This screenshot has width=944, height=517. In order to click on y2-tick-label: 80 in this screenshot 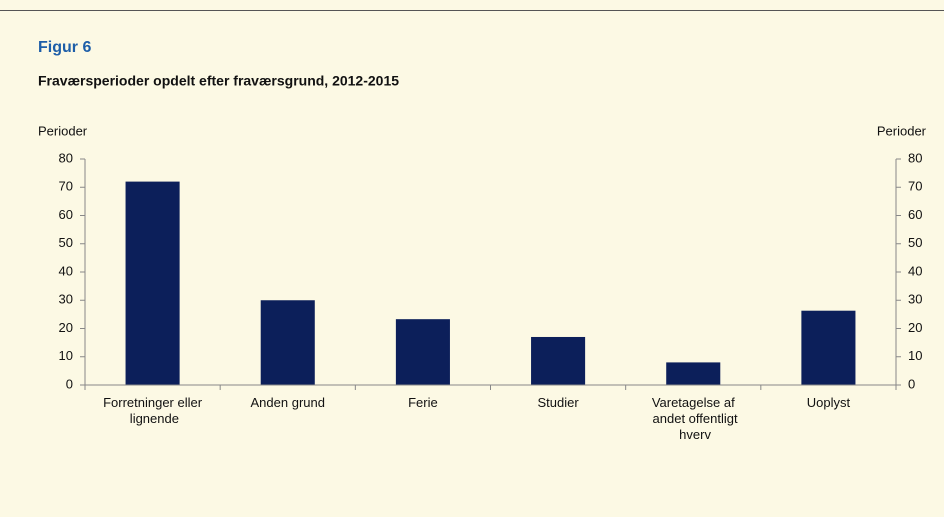, I will do `click(915, 157)`.